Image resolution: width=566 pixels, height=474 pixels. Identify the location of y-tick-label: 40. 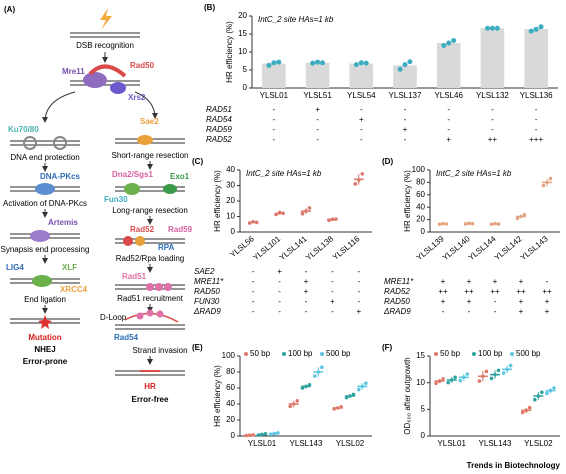
(420, 206).